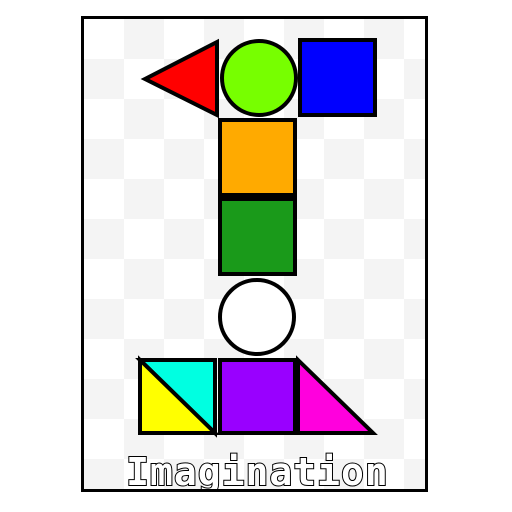 This screenshot has height=512, width=512. I want to click on orange-square, so click(257, 157).